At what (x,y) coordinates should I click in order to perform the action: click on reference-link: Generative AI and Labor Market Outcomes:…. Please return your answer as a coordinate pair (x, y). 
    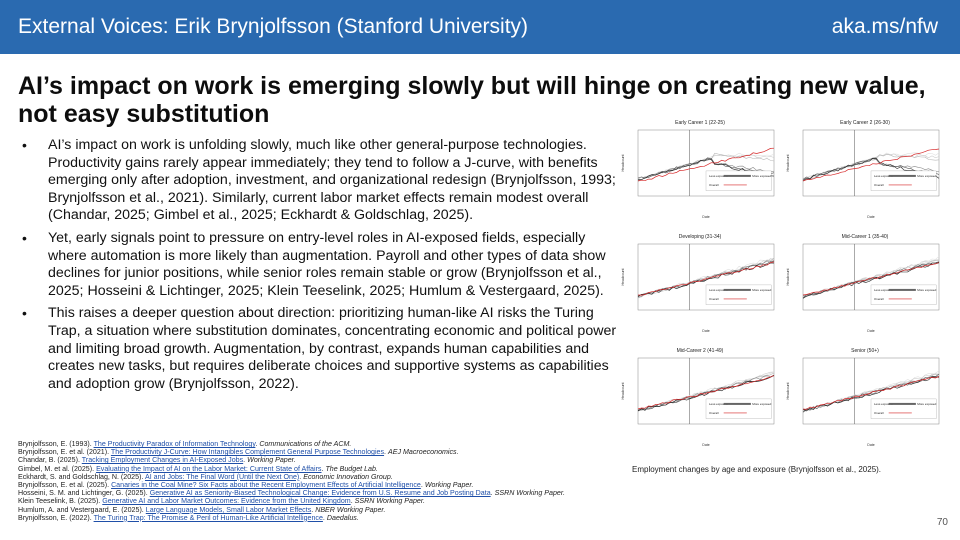
    Looking at the image, I should click on (226, 501).